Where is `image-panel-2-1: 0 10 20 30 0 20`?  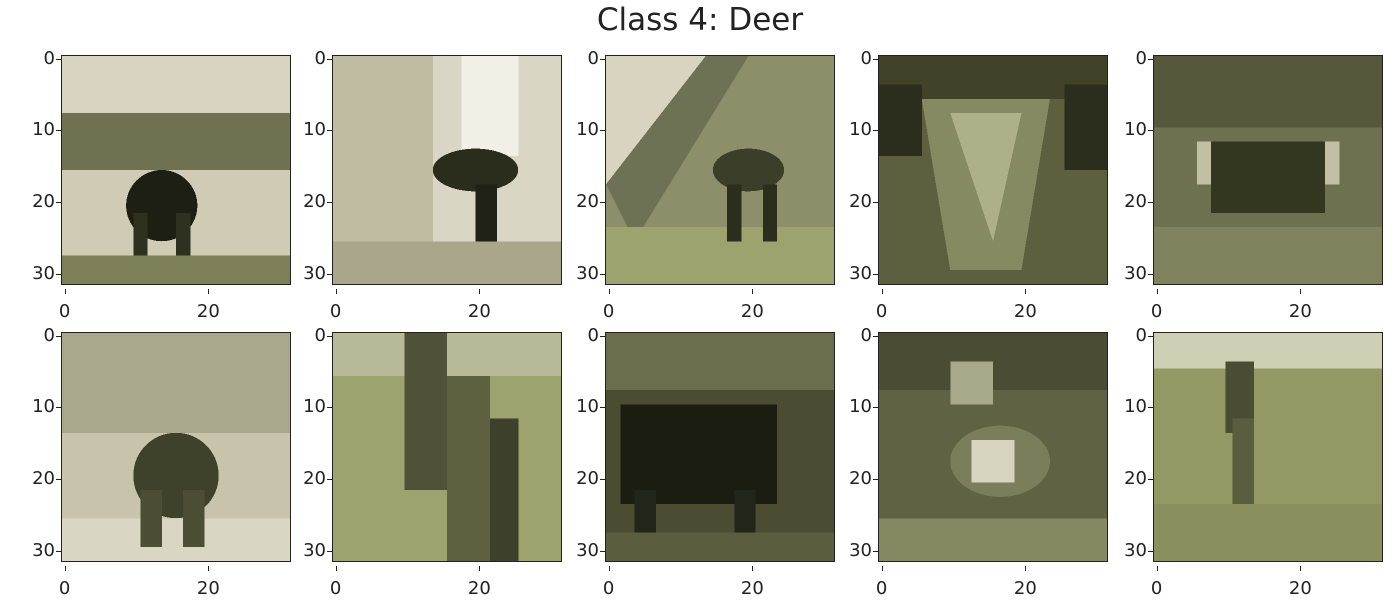 image-panel-2-1: 0 10 20 30 0 20 is located at coordinates (161, 462).